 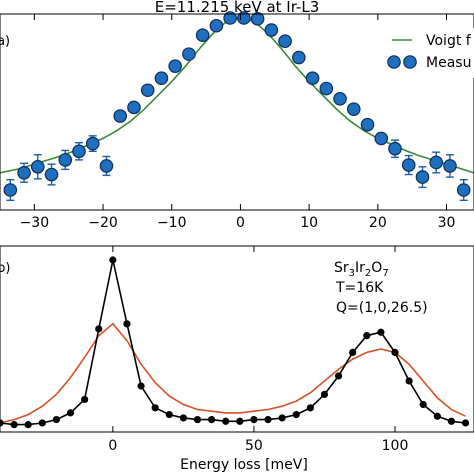 What do you see at coordinates (244, 465) in the screenshot?
I see `panel-b-x-axis-label: Energy loss [meV]` at bounding box center [244, 465].